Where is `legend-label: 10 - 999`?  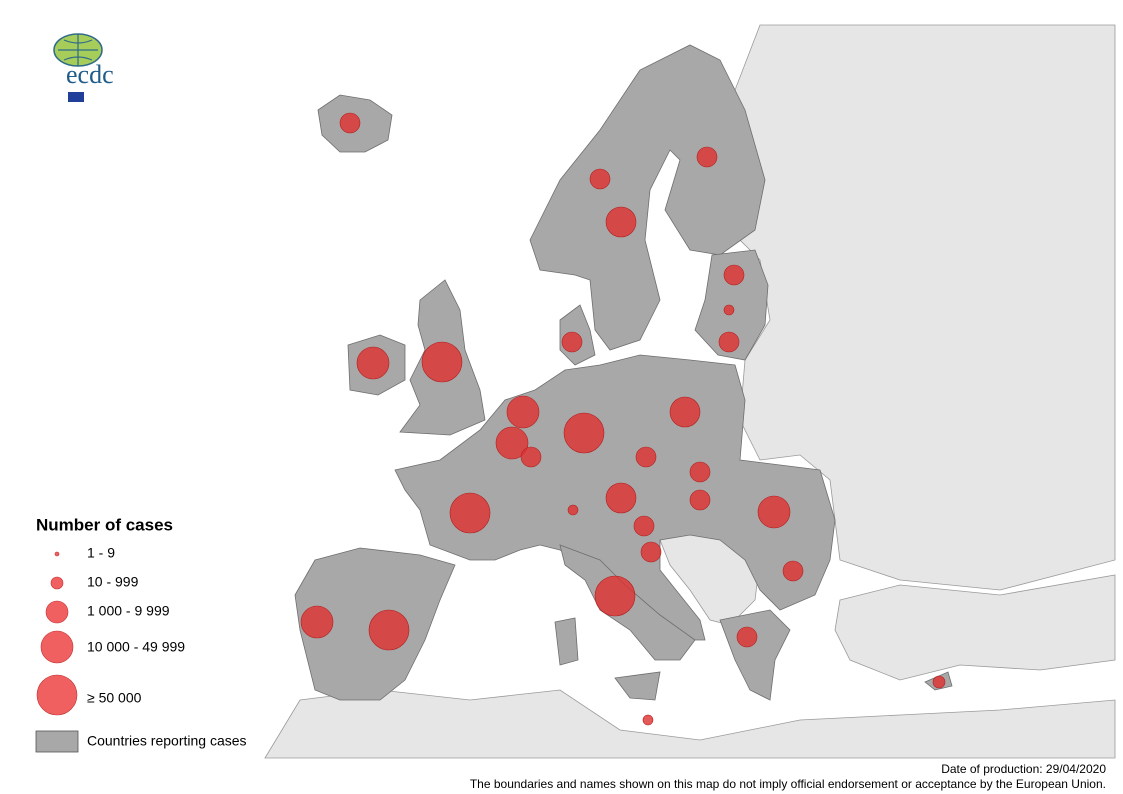
legend-label: 10 - 999 is located at coordinates (113, 582).